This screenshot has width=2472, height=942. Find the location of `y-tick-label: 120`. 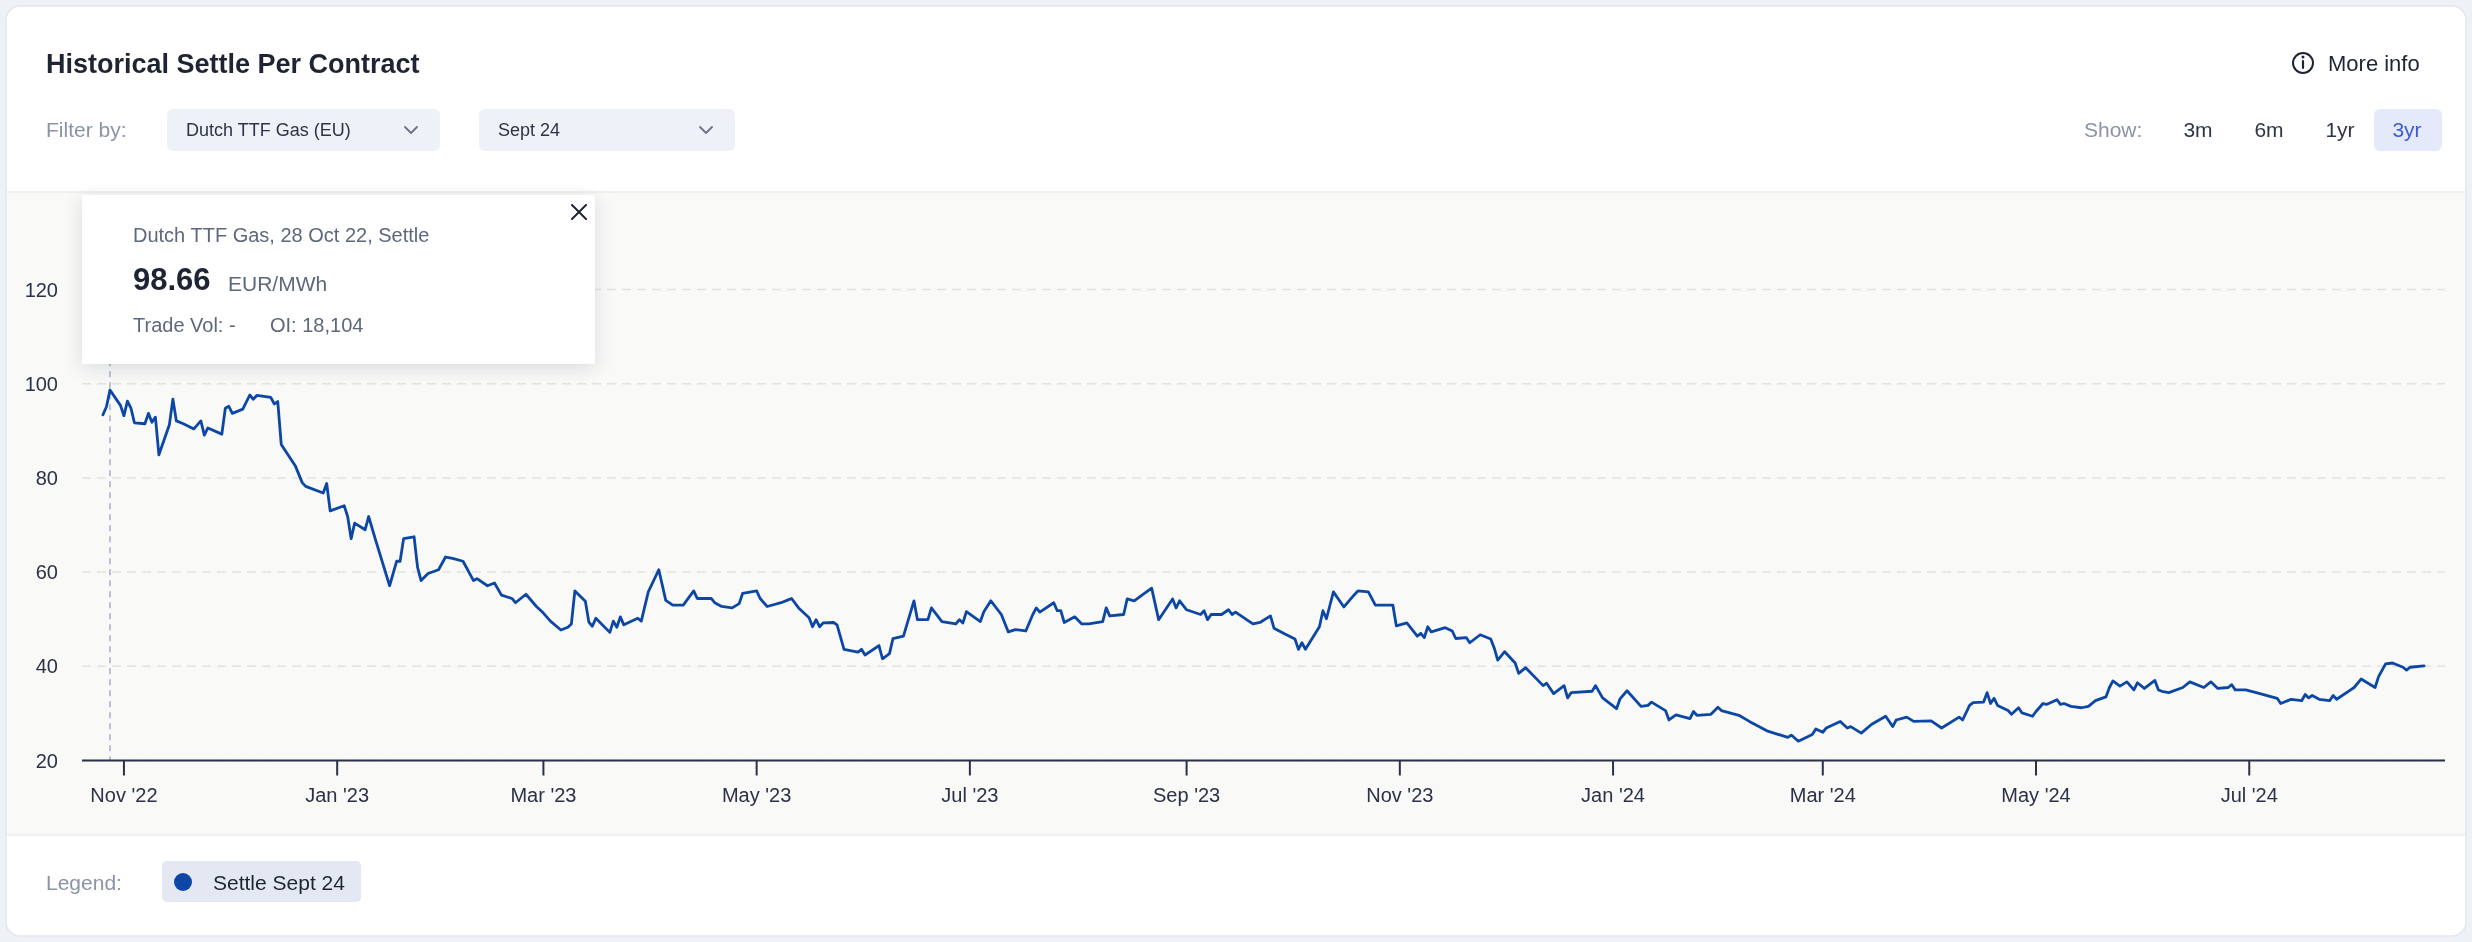

y-tick-label: 120 is located at coordinates (41, 289).